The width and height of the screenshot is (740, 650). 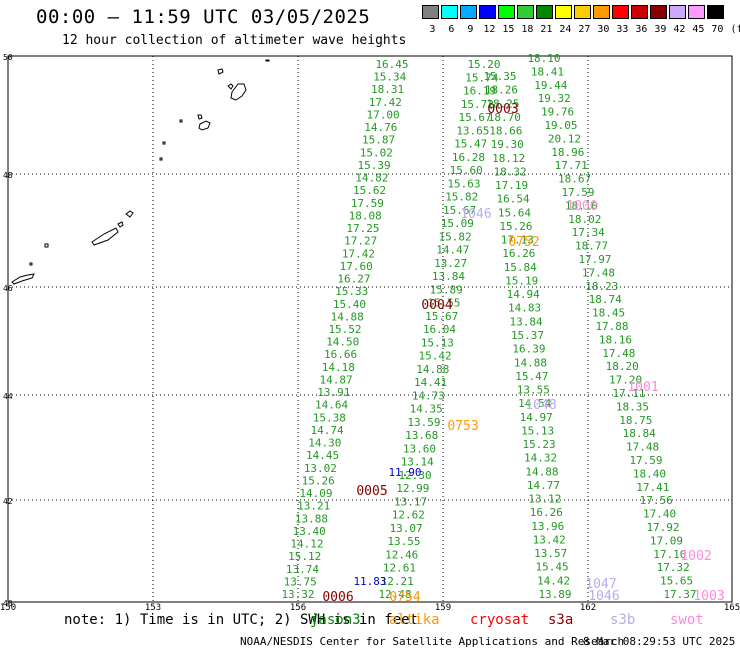 What do you see at coordinates (351, 291) in the screenshot?
I see `swh-value: 15.33` at bounding box center [351, 291].